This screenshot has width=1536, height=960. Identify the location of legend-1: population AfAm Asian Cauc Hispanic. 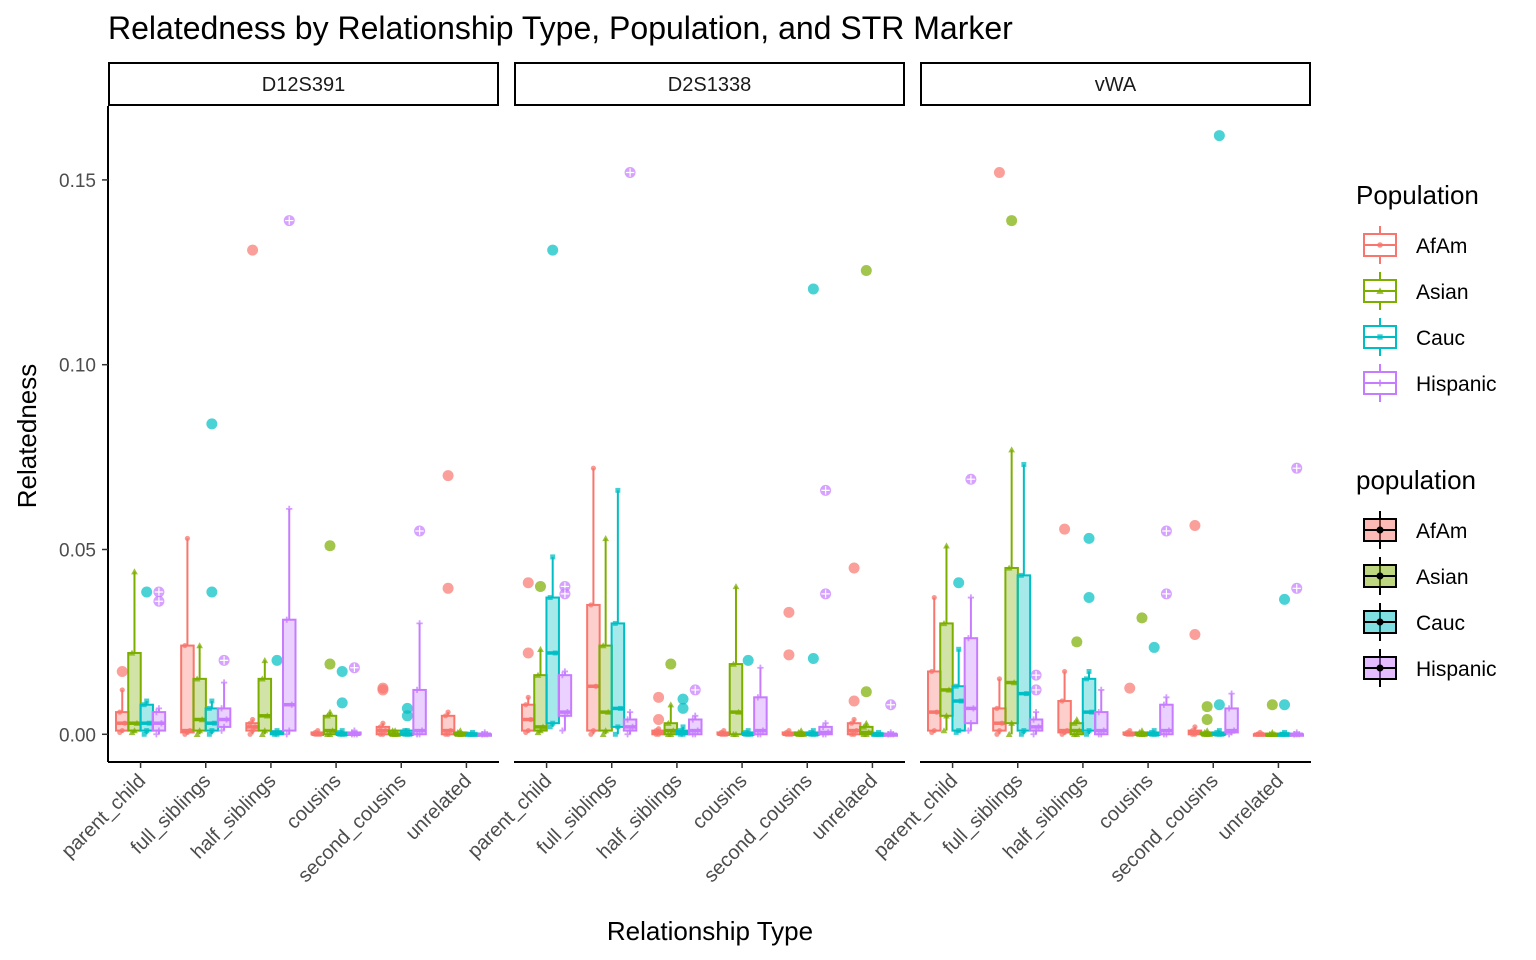
(1426, 576).